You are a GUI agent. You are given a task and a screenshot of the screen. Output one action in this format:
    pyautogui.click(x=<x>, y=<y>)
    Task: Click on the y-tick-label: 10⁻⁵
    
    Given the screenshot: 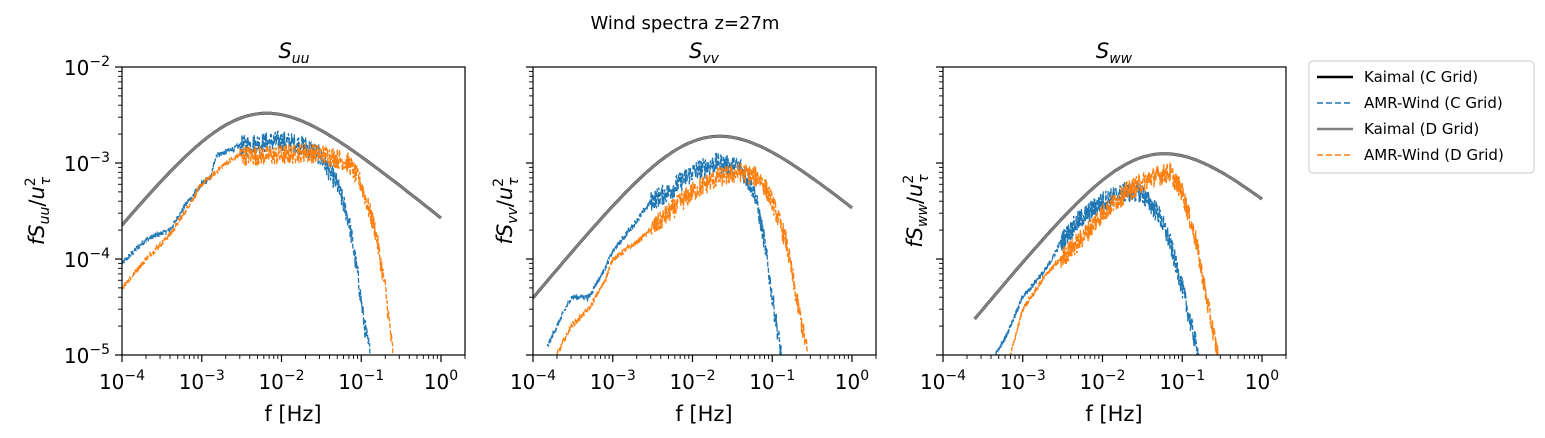 What is the action you would take?
    pyautogui.click(x=87, y=355)
    